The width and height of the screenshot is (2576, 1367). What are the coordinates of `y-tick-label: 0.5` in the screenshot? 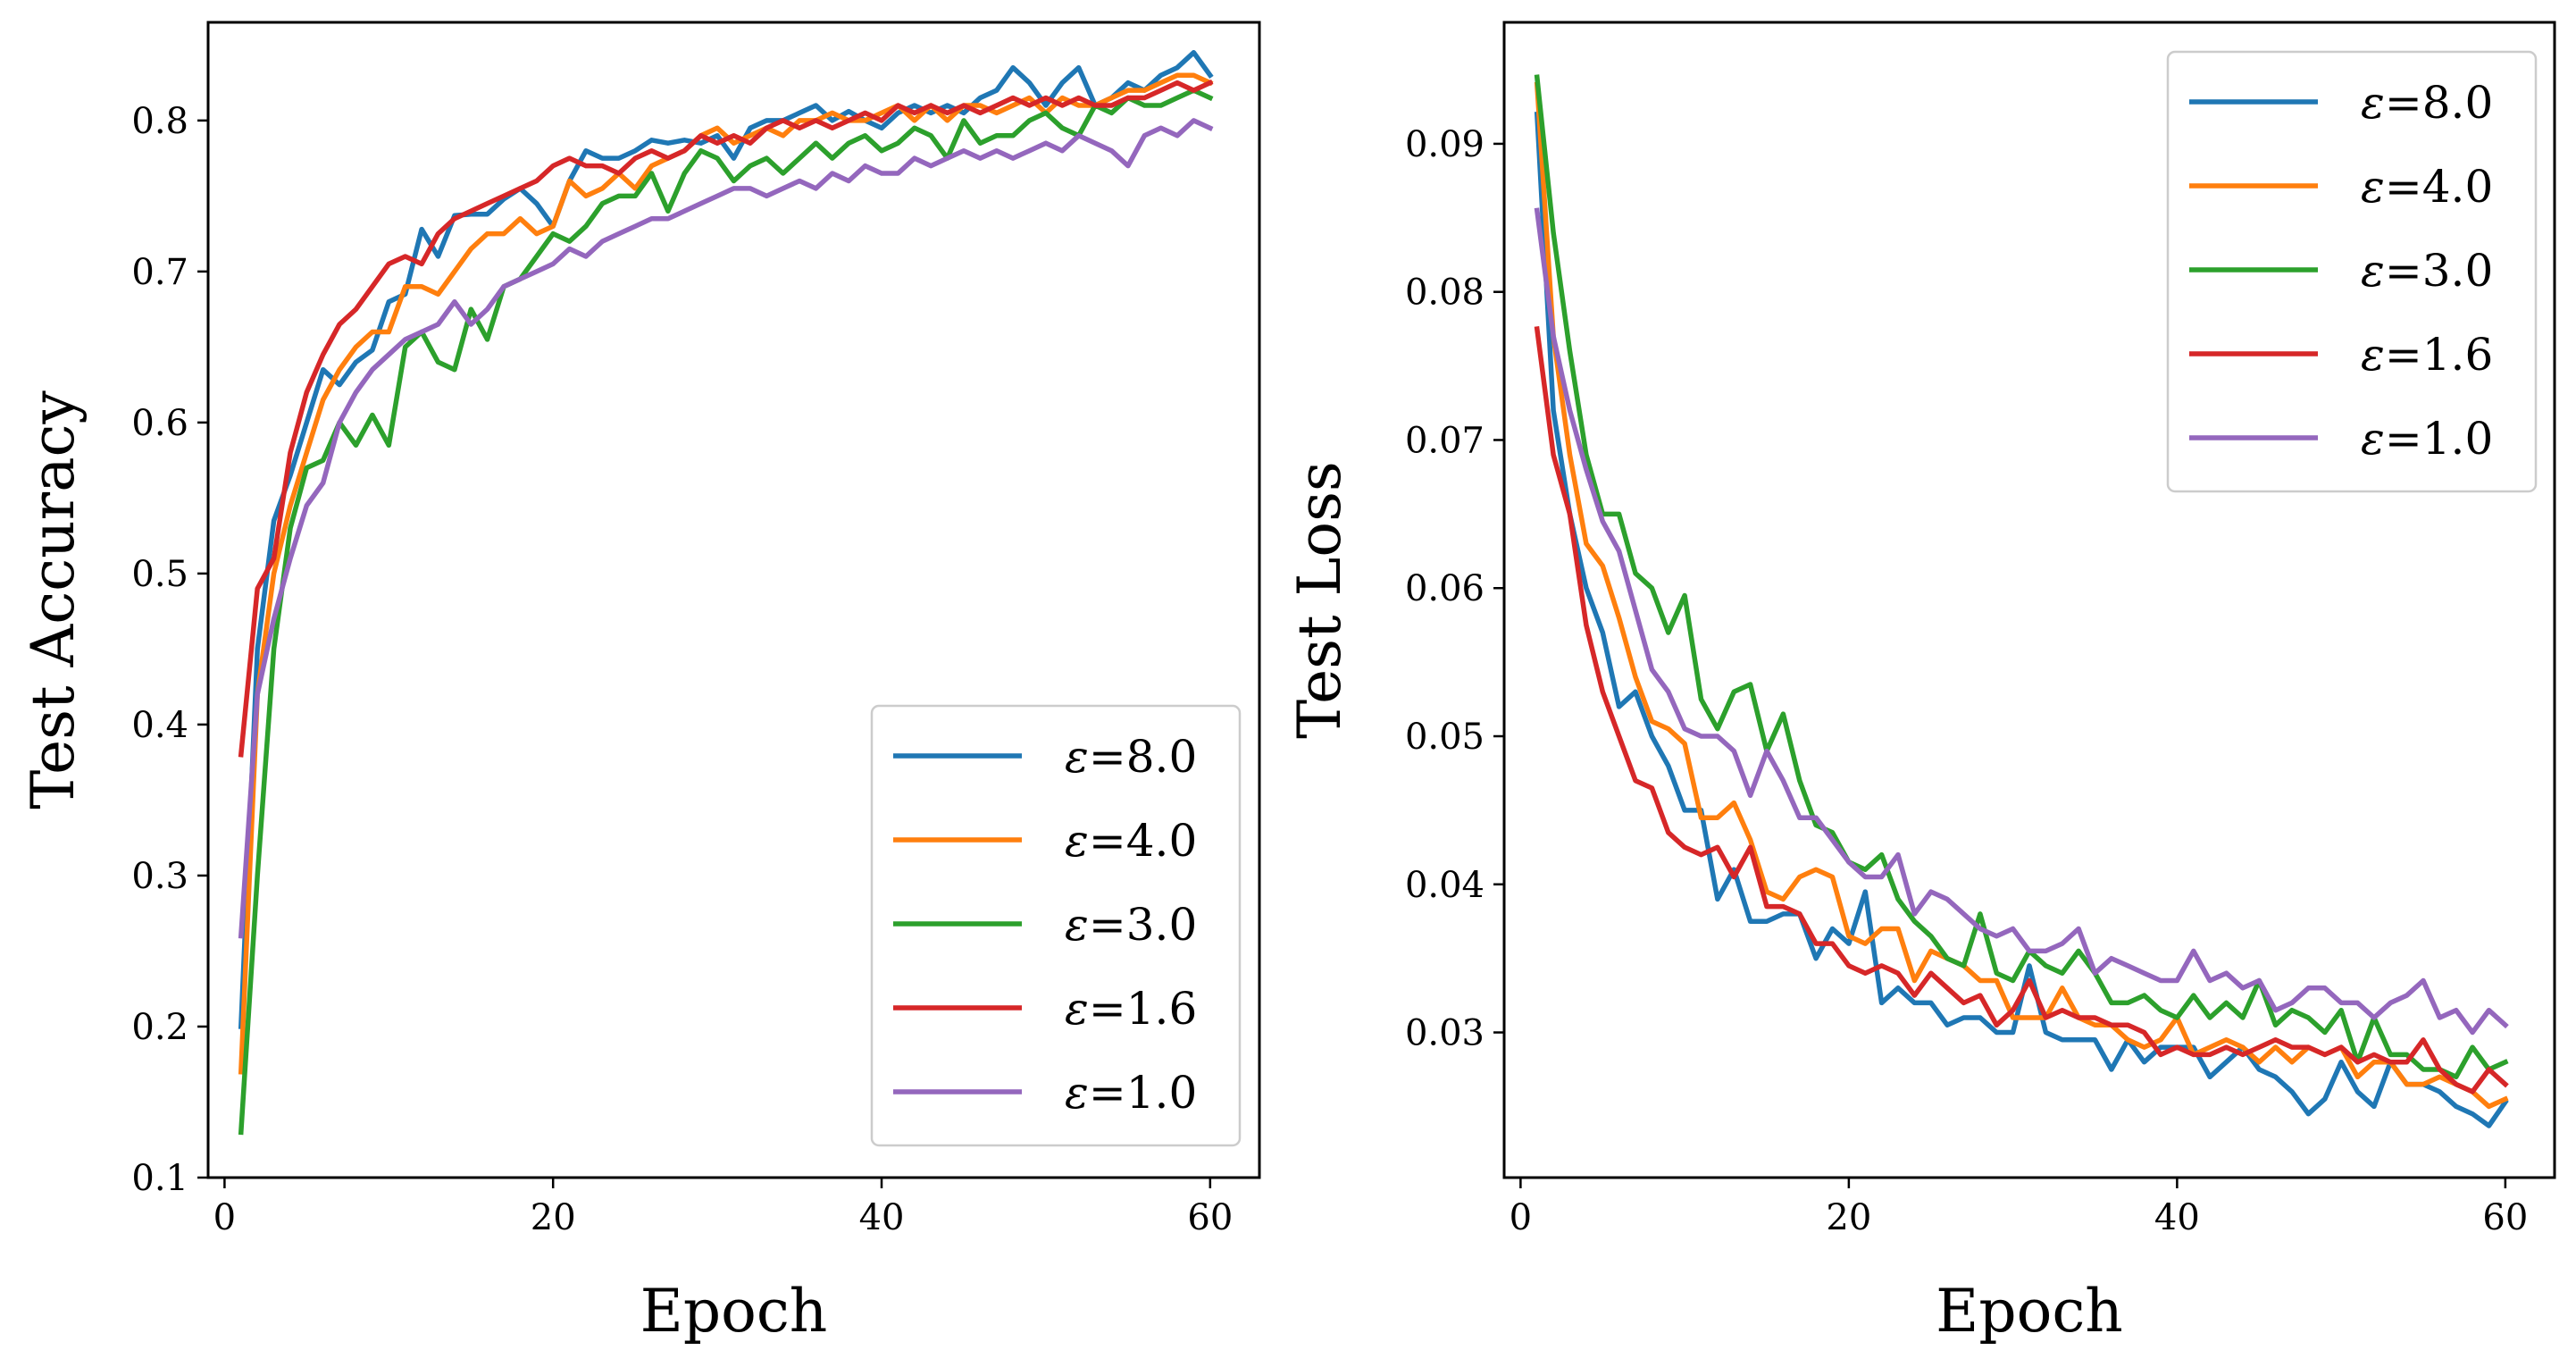 It's located at (160, 574).